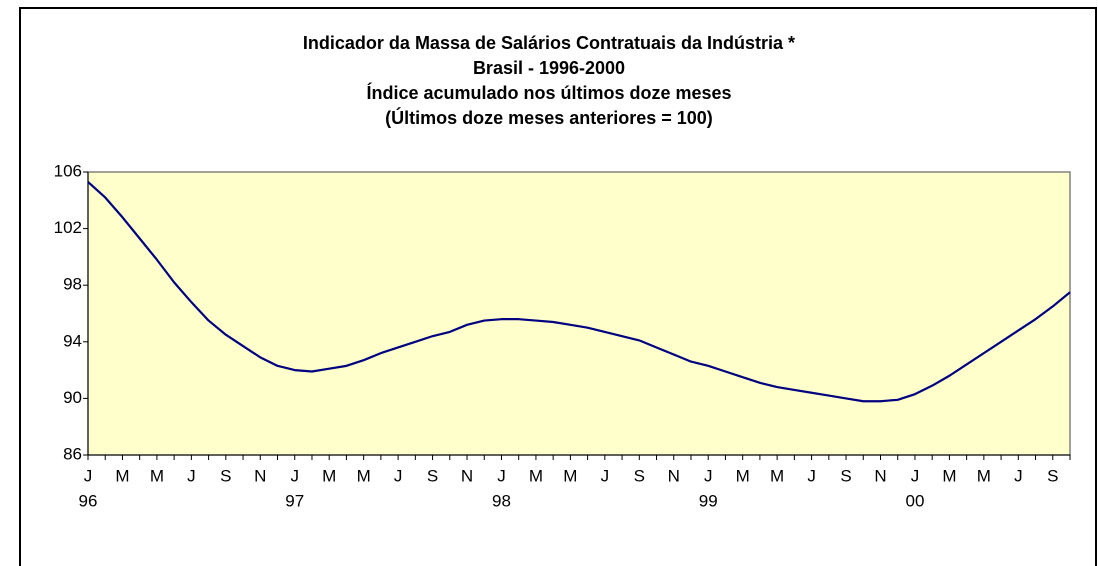 The height and width of the screenshot is (566, 1098). Describe the element at coordinates (72, 453) in the screenshot. I see `y-tick-label: 86` at that location.